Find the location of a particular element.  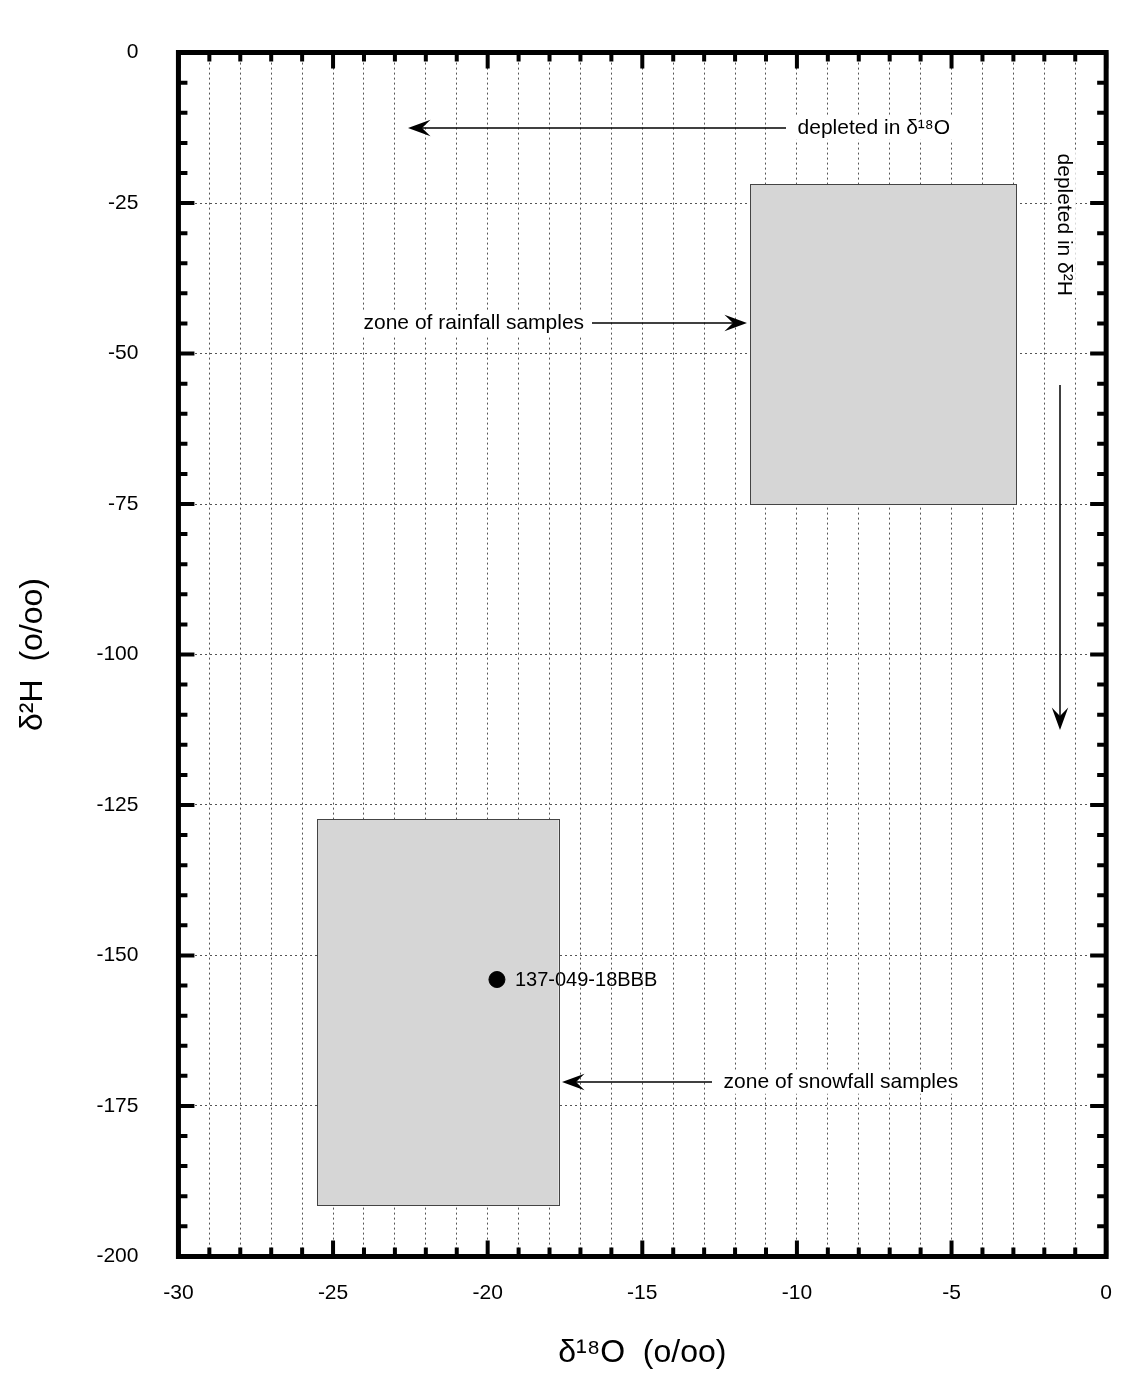

x-tick-label: -30 is located at coordinates (178, 1291).